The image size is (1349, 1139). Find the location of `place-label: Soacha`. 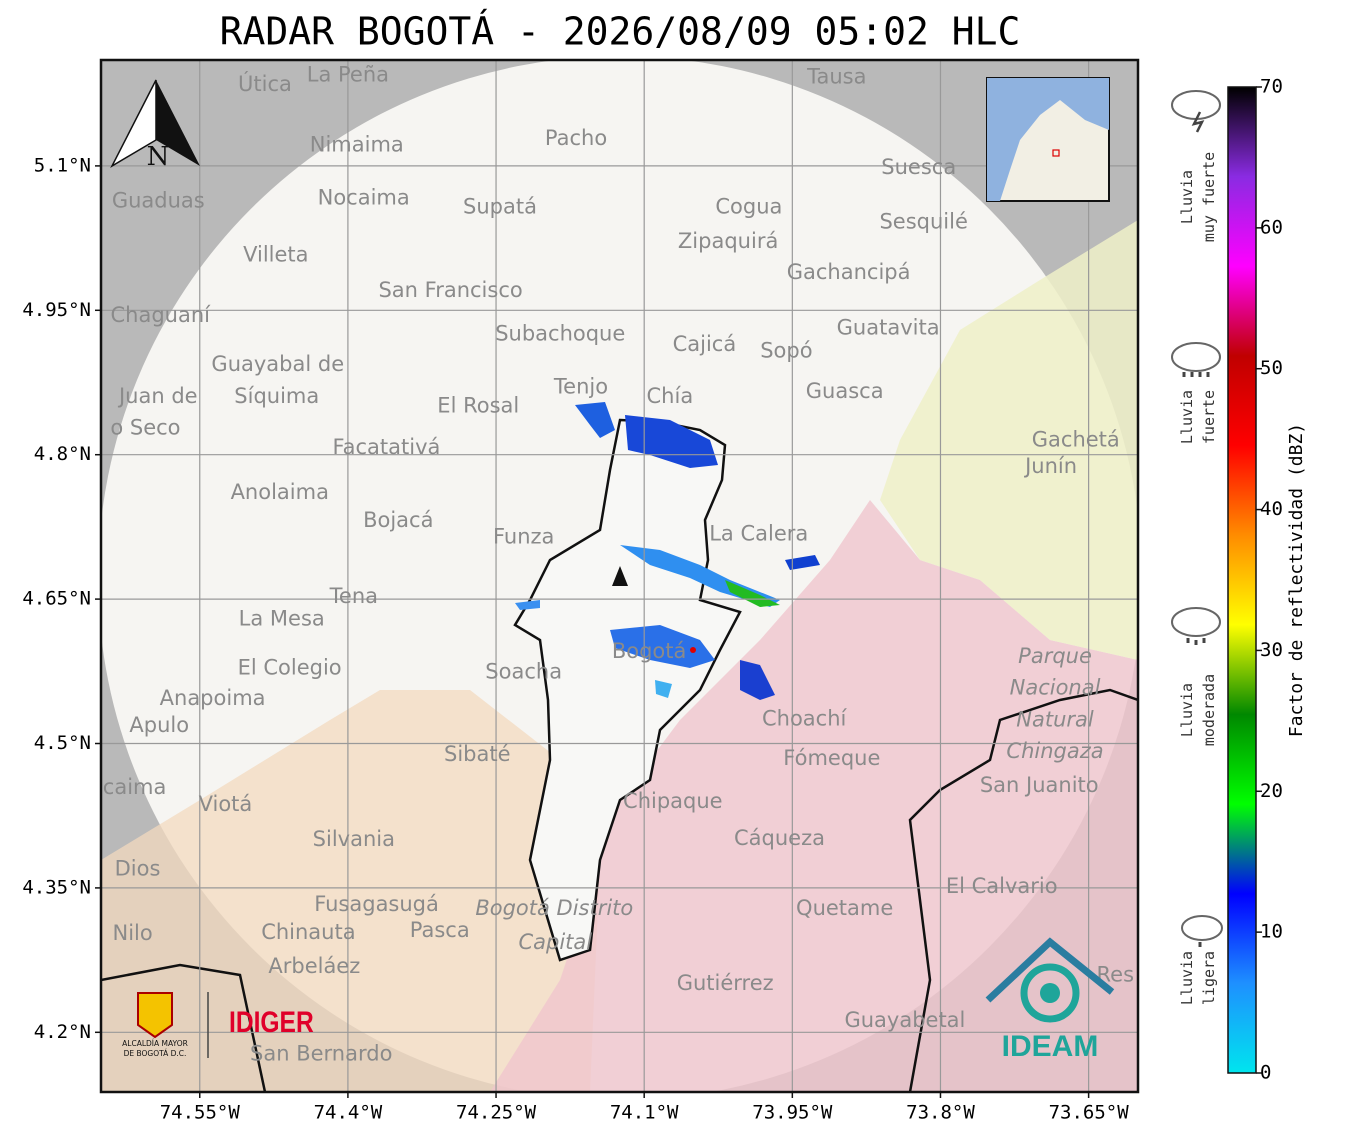

place-label: Soacha is located at coordinates (523, 671).